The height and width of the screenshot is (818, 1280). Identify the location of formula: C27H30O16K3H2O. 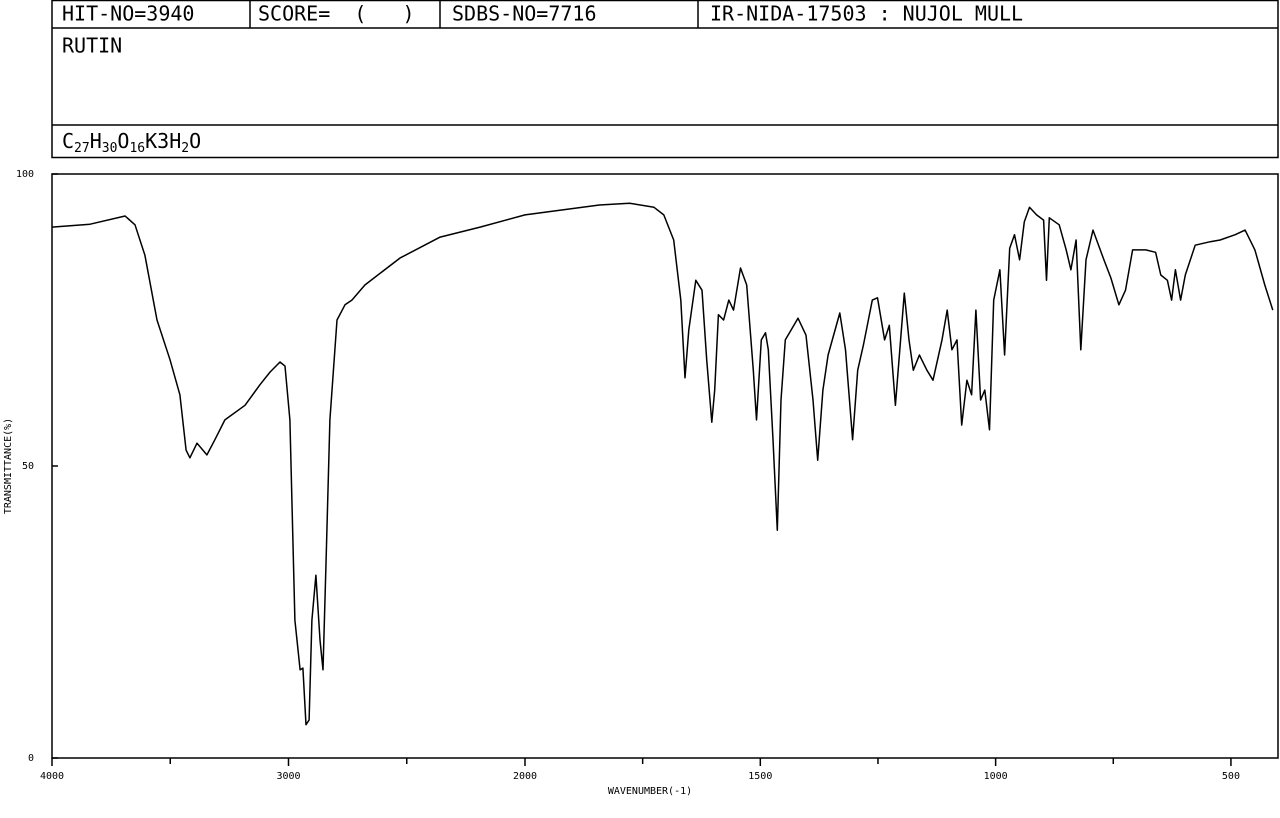
(131, 145).